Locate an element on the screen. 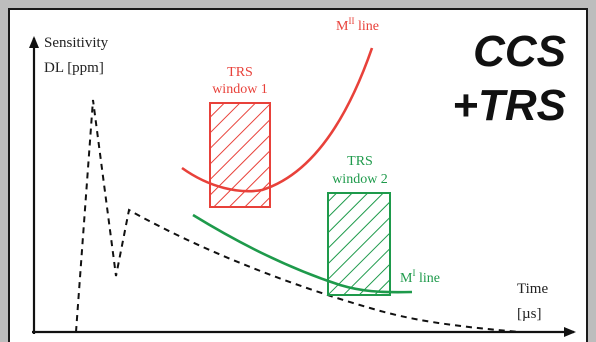 This screenshot has height=342, width=596. mii-line-curve is located at coordinates (277, 120).